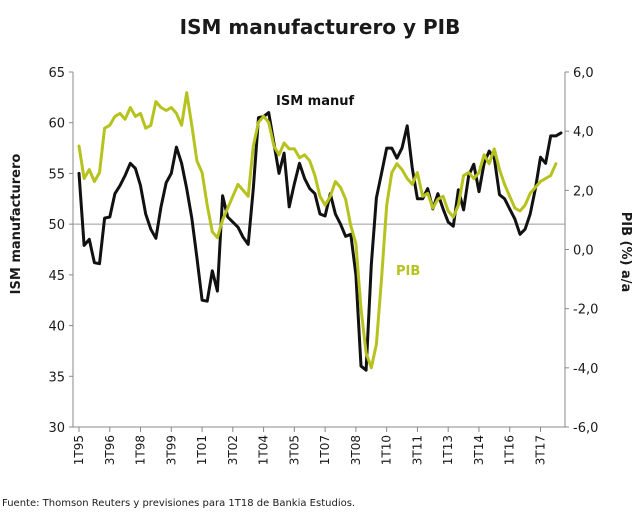  Describe the element at coordinates (56, 327) in the screenshot. I see `y-left-tick-label: 40` at that location.